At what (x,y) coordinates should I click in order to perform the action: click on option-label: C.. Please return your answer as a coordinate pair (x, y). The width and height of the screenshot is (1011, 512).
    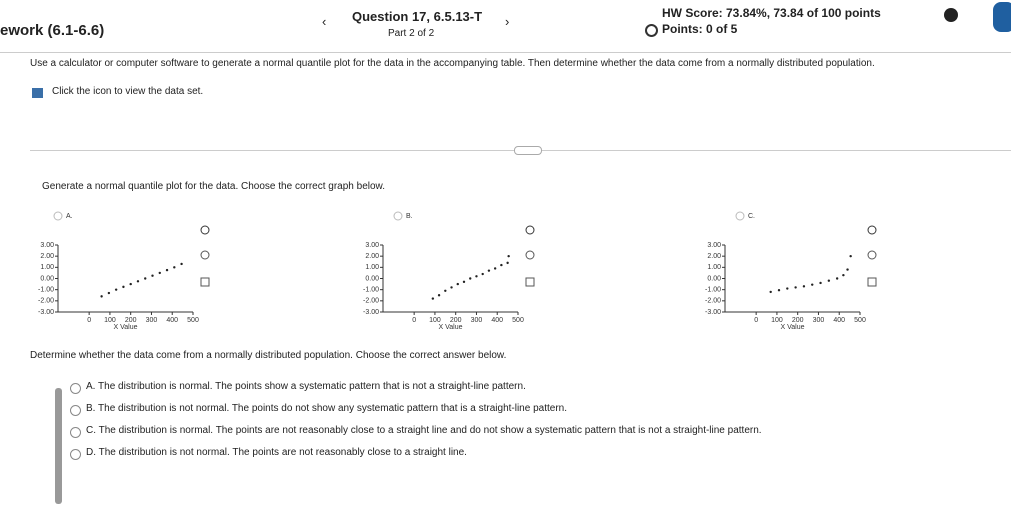
    Looking at the image, I should click on (751, 216).